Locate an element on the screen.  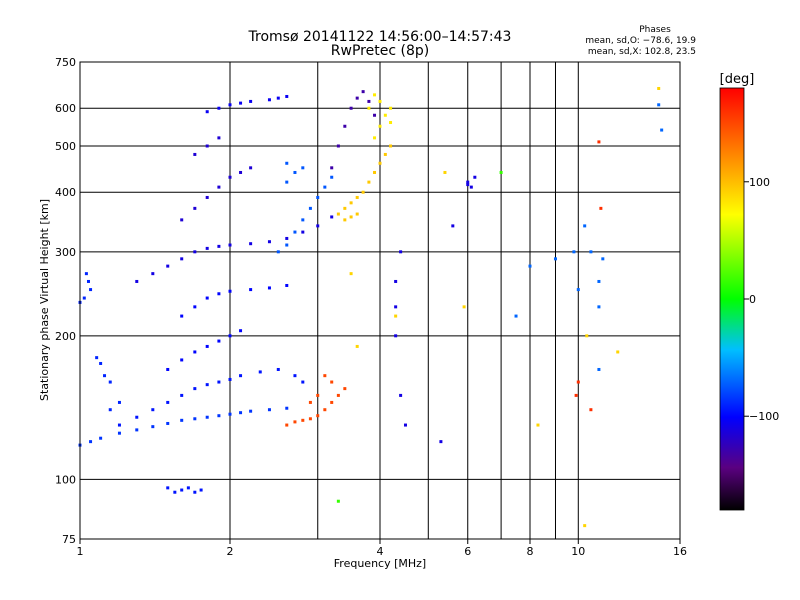
y-axis-ticks: 75 100 200 300 400 500 600 750 is located at coordinates (65, 301).